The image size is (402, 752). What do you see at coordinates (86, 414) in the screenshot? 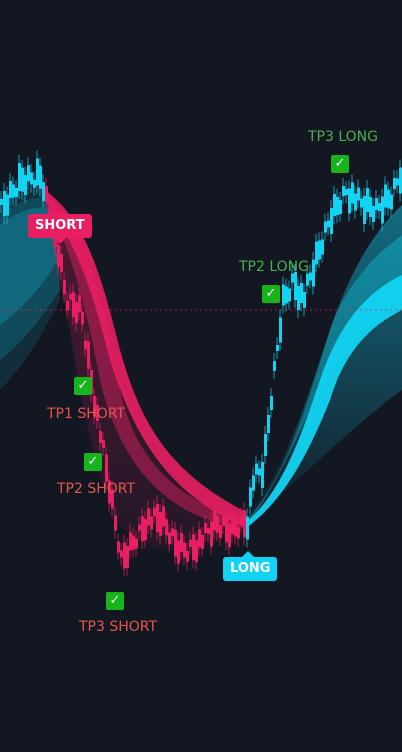
I see `tp1-short-label: TP1 SHORT` at bounding box center [86, 414].